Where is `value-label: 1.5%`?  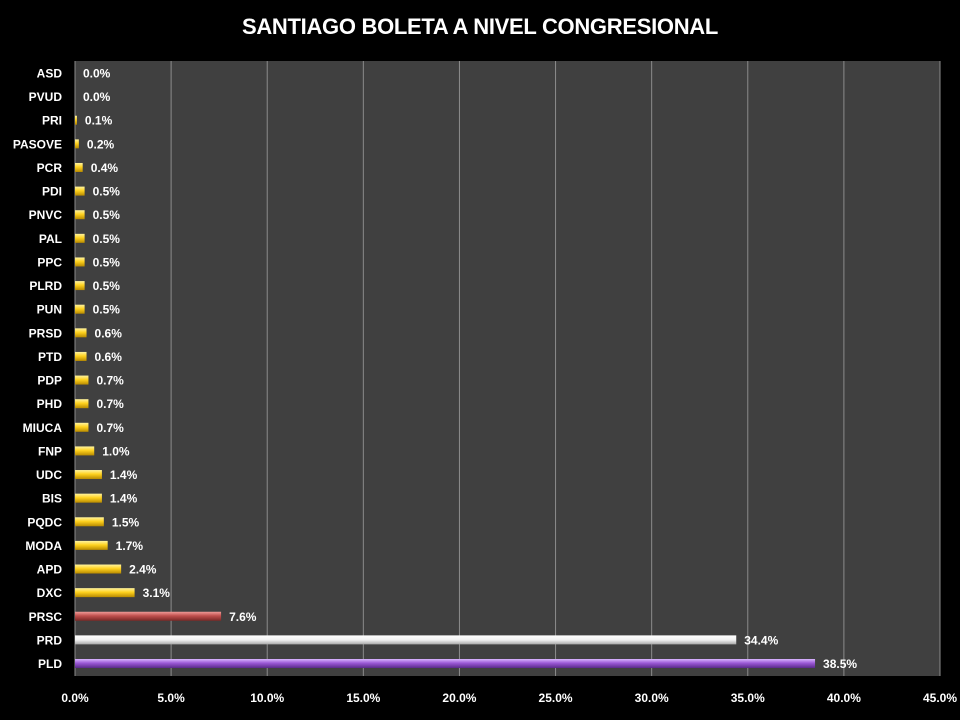 value-label: 1.5% is located at coordinates (126, 522).